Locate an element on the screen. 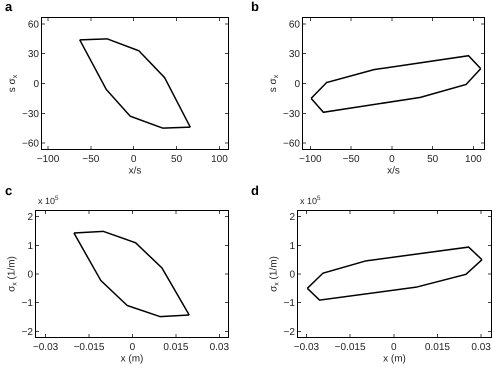 Image resolution: width=492 pixels, height=368 pixels. chart-title: c is located at coordinates (8, 190).